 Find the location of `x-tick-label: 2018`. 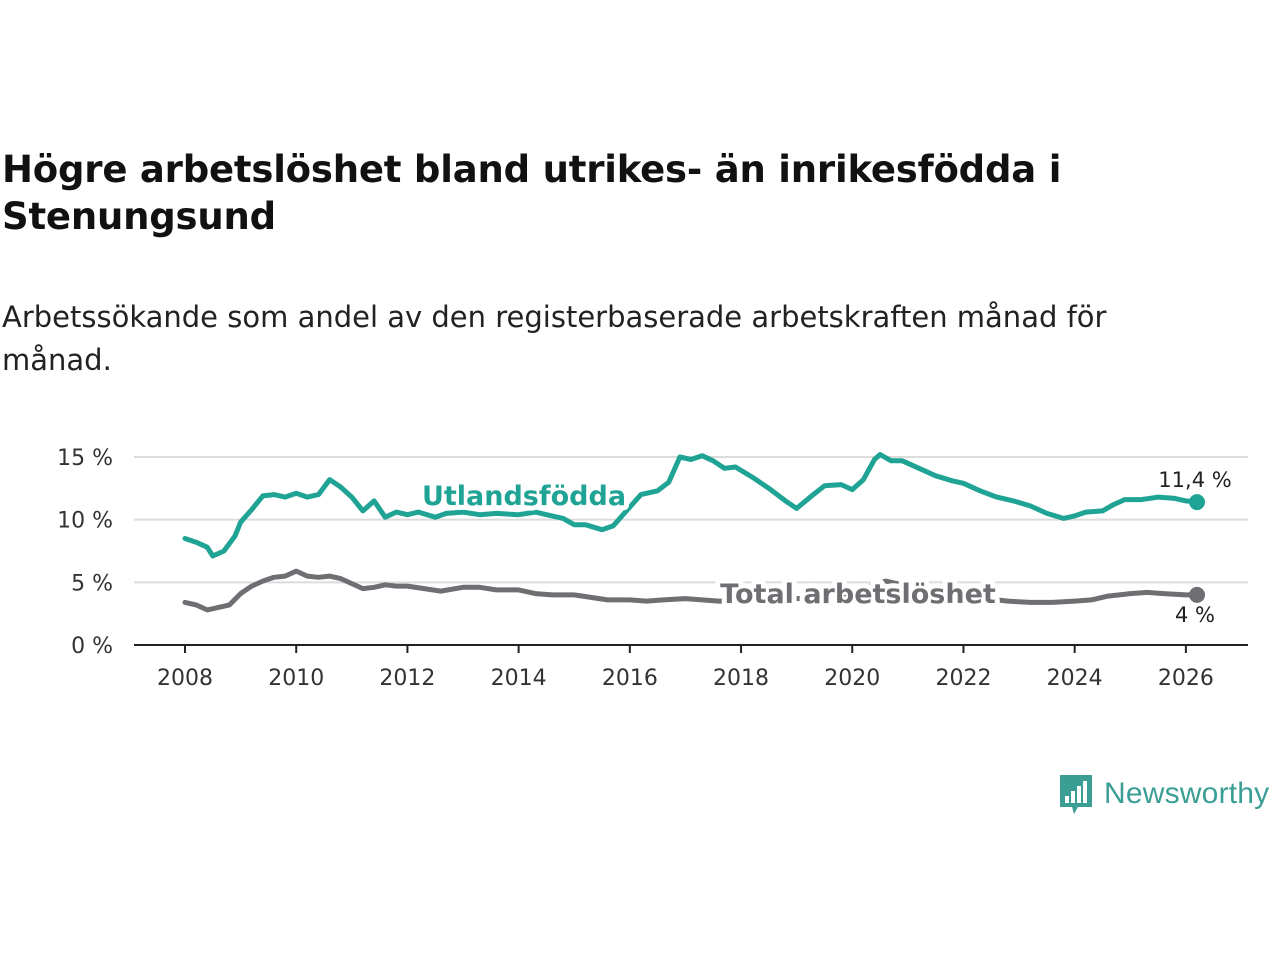

x-tick-label: 2018 is located at coordinates (741, 678).